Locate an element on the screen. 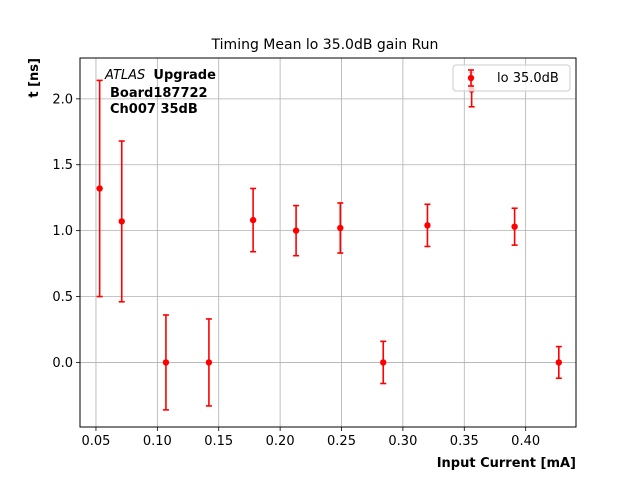 The image size is (640, 480). y-axis-ticks: 0.0 0.5 1.0 1.5 2.0 is located at coordinates (66, 231).